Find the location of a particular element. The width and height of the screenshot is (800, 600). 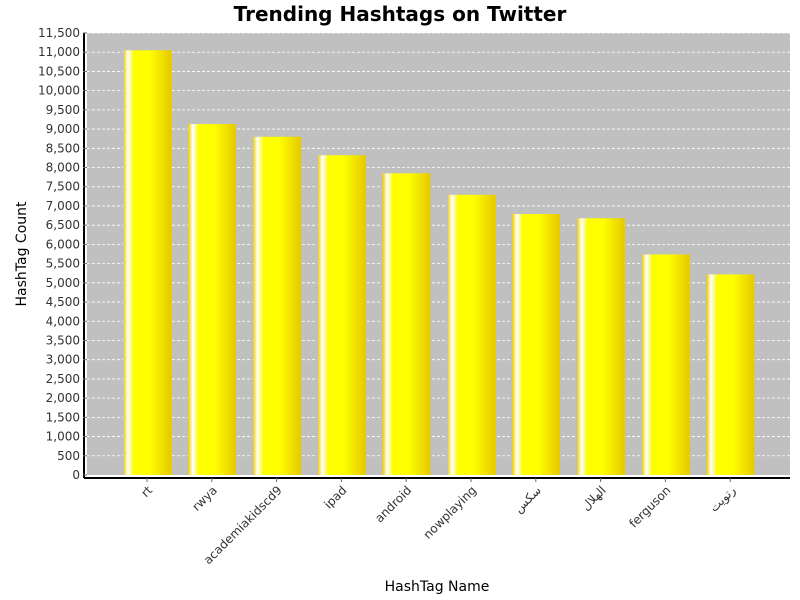

x-tick-label: رتويت is located at coordinates (723, 499).